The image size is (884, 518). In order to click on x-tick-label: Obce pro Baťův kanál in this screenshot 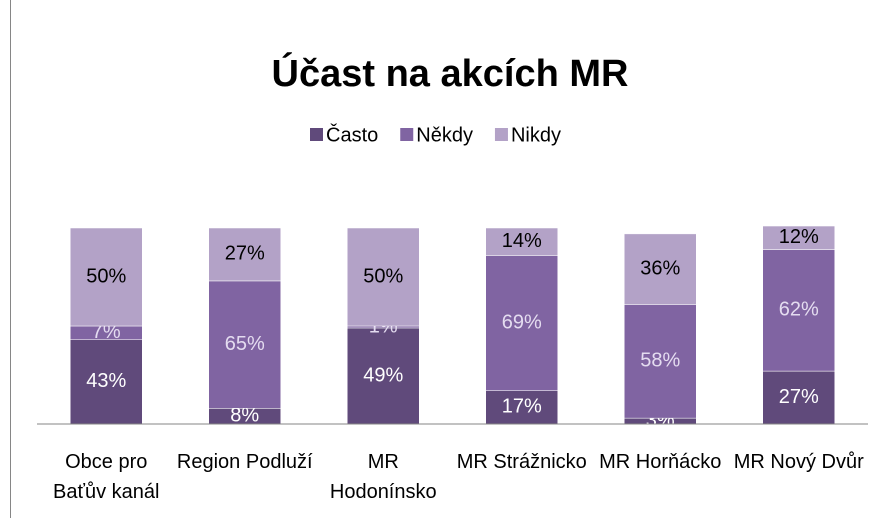, I will do `click(106, 477)`.